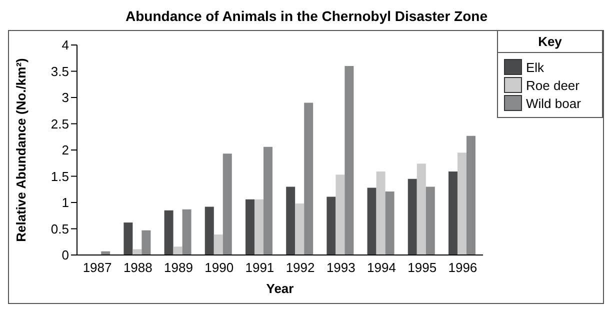 The height and width of the screenshot is (315, 613). What do you see at coordinates (97, 268) in the screenshot?
I see `x-tick-label: 1987` at bounding box center [97, 268].